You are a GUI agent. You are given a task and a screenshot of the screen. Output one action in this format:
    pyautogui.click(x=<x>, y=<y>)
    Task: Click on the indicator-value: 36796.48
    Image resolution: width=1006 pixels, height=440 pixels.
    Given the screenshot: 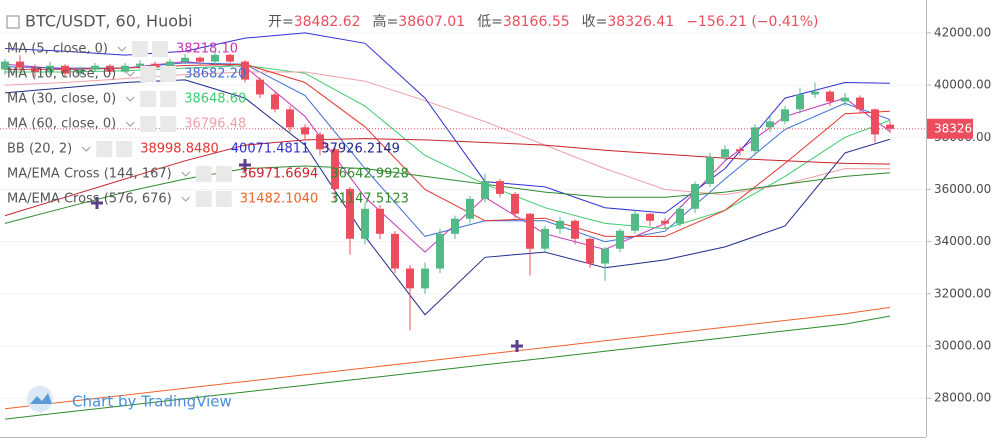 What is the action you would take?
    pyautogui.click(x=215, y=124)
    